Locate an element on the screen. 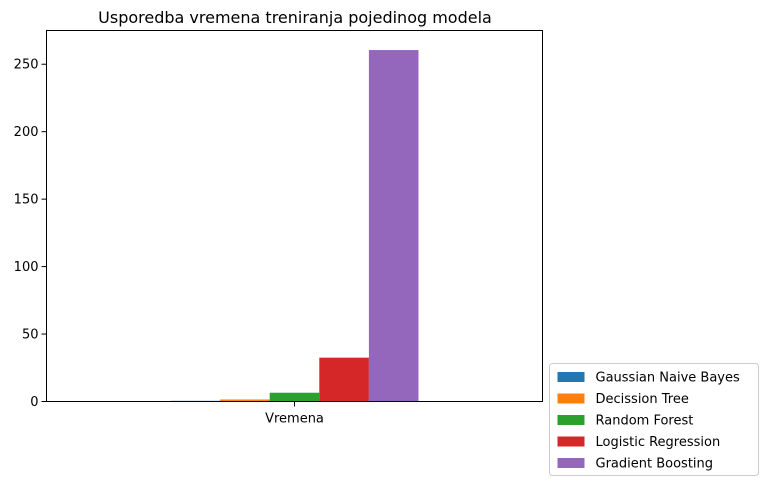 This screenshot has height=483, width=766. legend-label: Decission Tree is located at coordinates (642, 399).